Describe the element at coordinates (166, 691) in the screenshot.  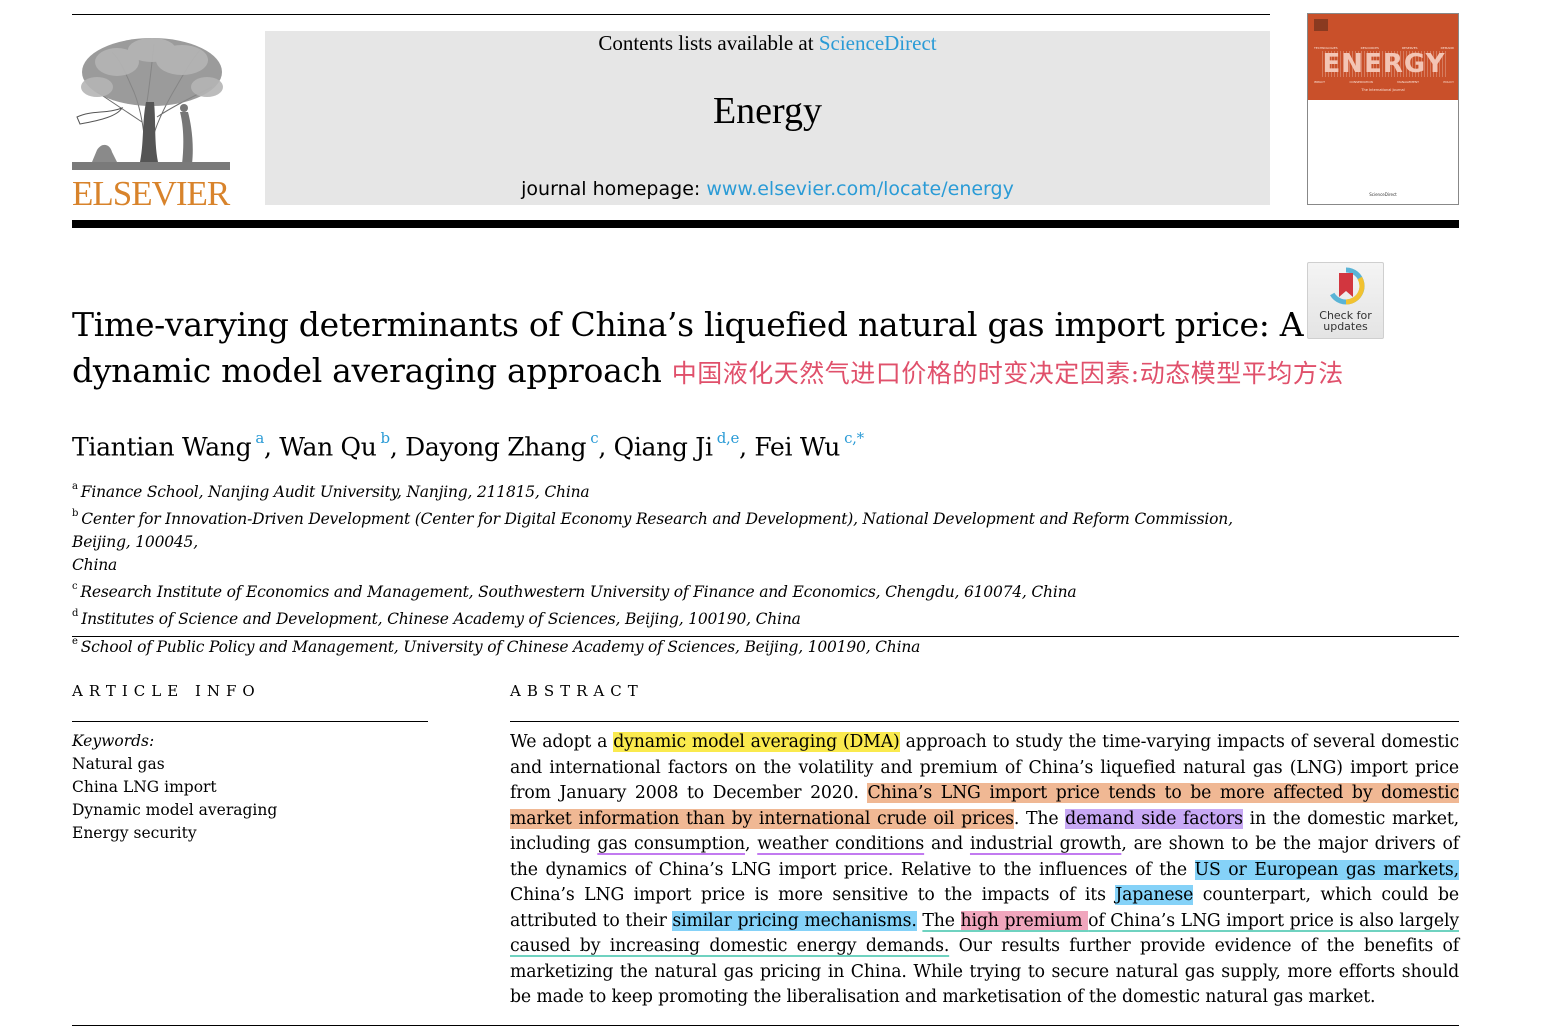
I see `article-info-heading: ARTICLE INFO` at that location.